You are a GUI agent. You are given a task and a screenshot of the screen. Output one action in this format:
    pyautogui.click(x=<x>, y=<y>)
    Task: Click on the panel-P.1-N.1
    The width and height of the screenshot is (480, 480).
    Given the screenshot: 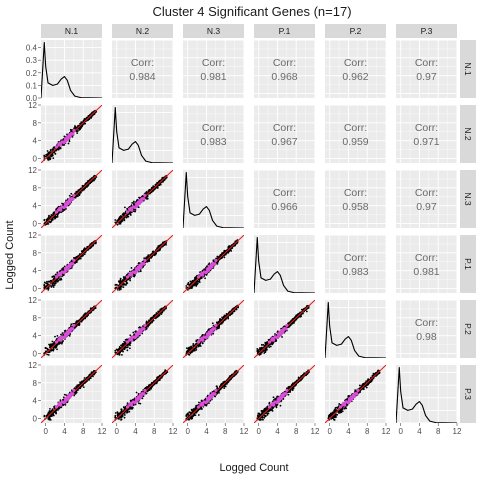 What is the action you would take?
    pyautogui.click(x=71, y=264)
    